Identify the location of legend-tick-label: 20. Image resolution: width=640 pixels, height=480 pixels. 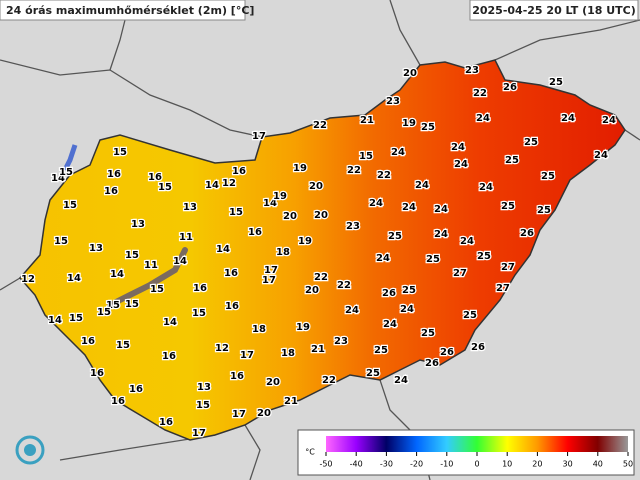
(537, 464).